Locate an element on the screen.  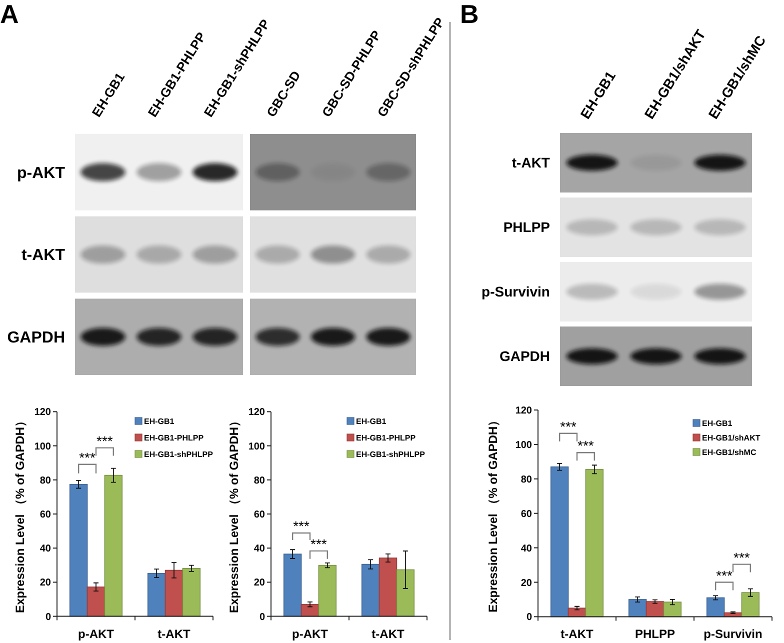
legend-label: EH-GB1/shMC is located at coordinates (729, 452).